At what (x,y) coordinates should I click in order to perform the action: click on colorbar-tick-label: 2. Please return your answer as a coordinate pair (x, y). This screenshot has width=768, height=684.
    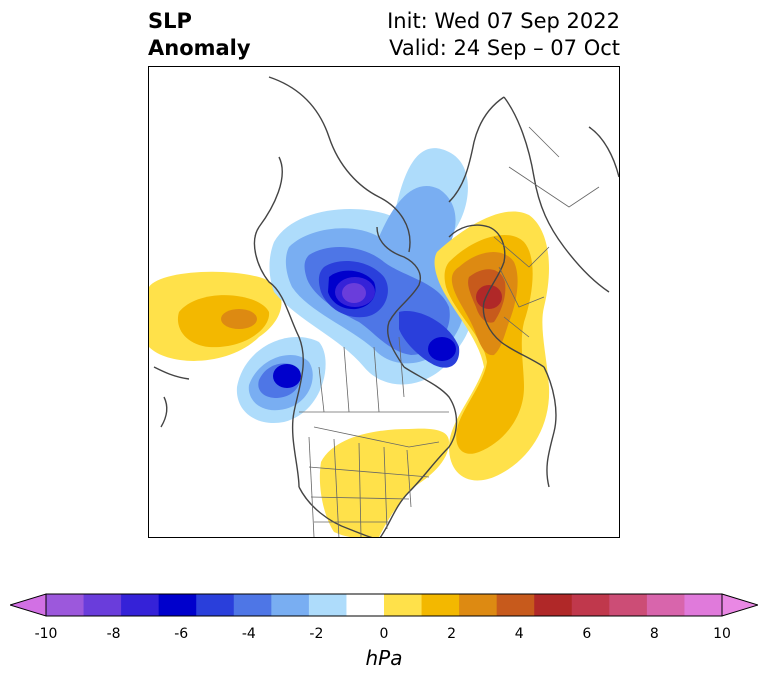
    Looking at the image, I should click on (452, 634).